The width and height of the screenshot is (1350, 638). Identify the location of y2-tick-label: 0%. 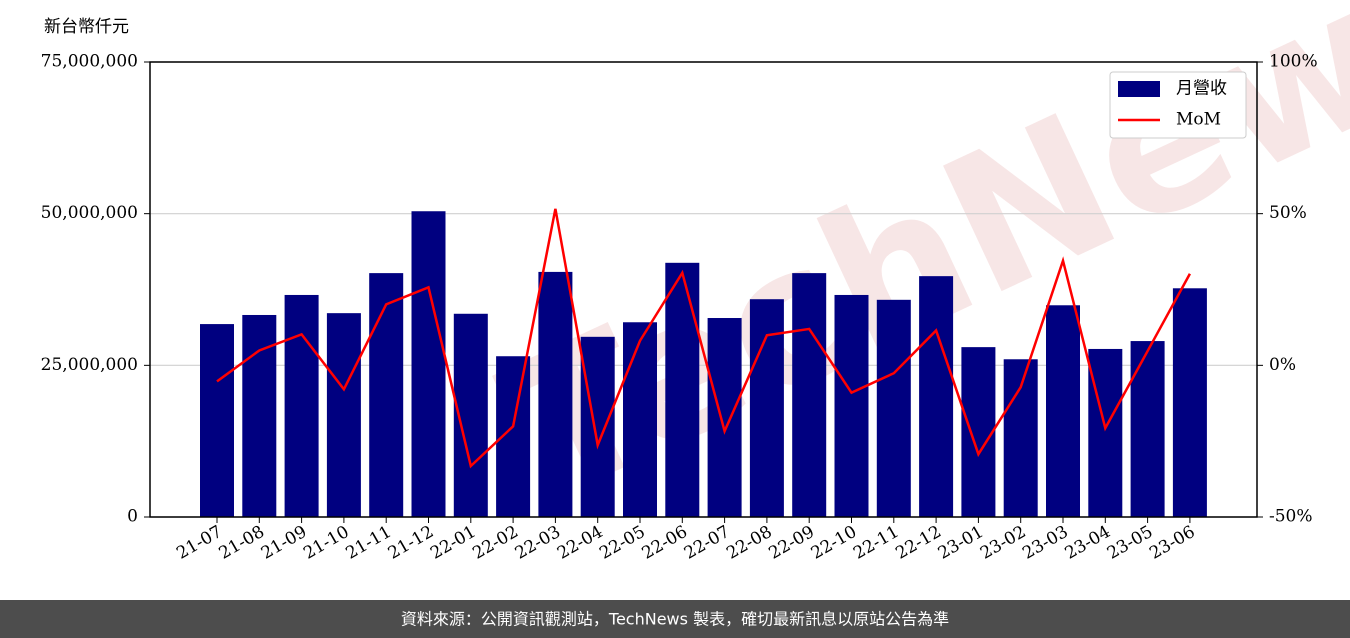
(1282, 365).